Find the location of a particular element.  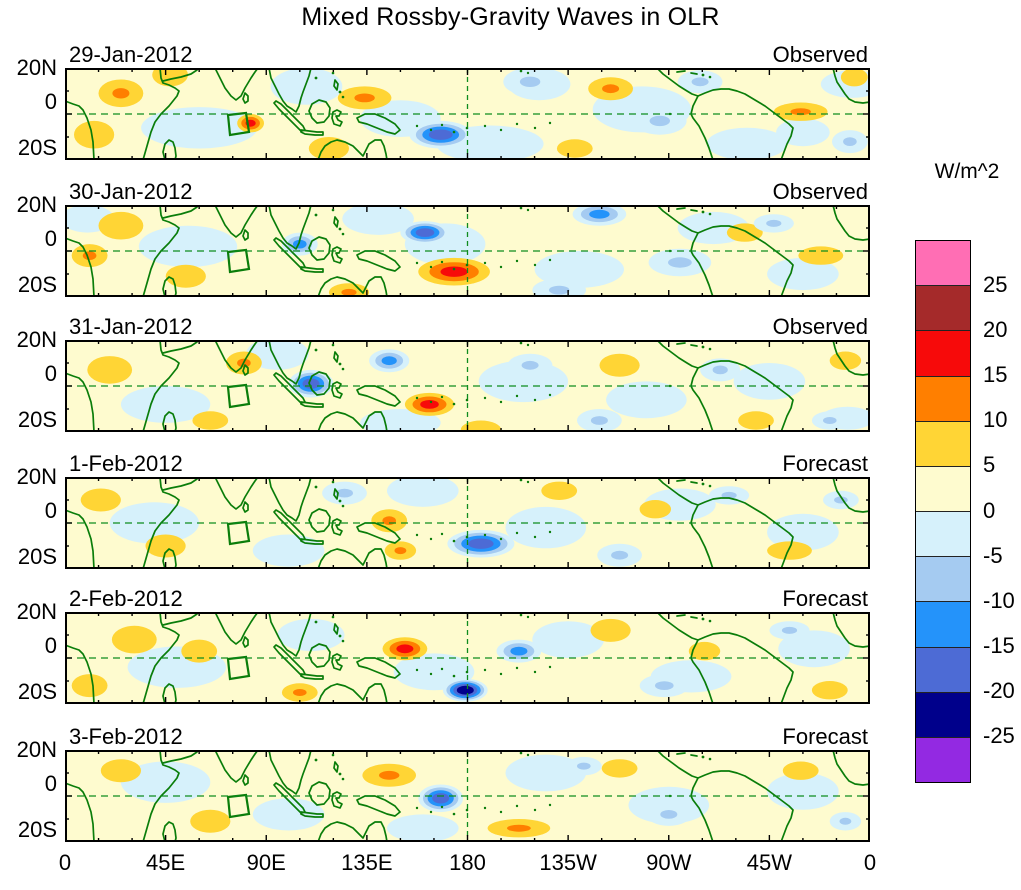

axis-ticks is located at coordinates (467, 114).